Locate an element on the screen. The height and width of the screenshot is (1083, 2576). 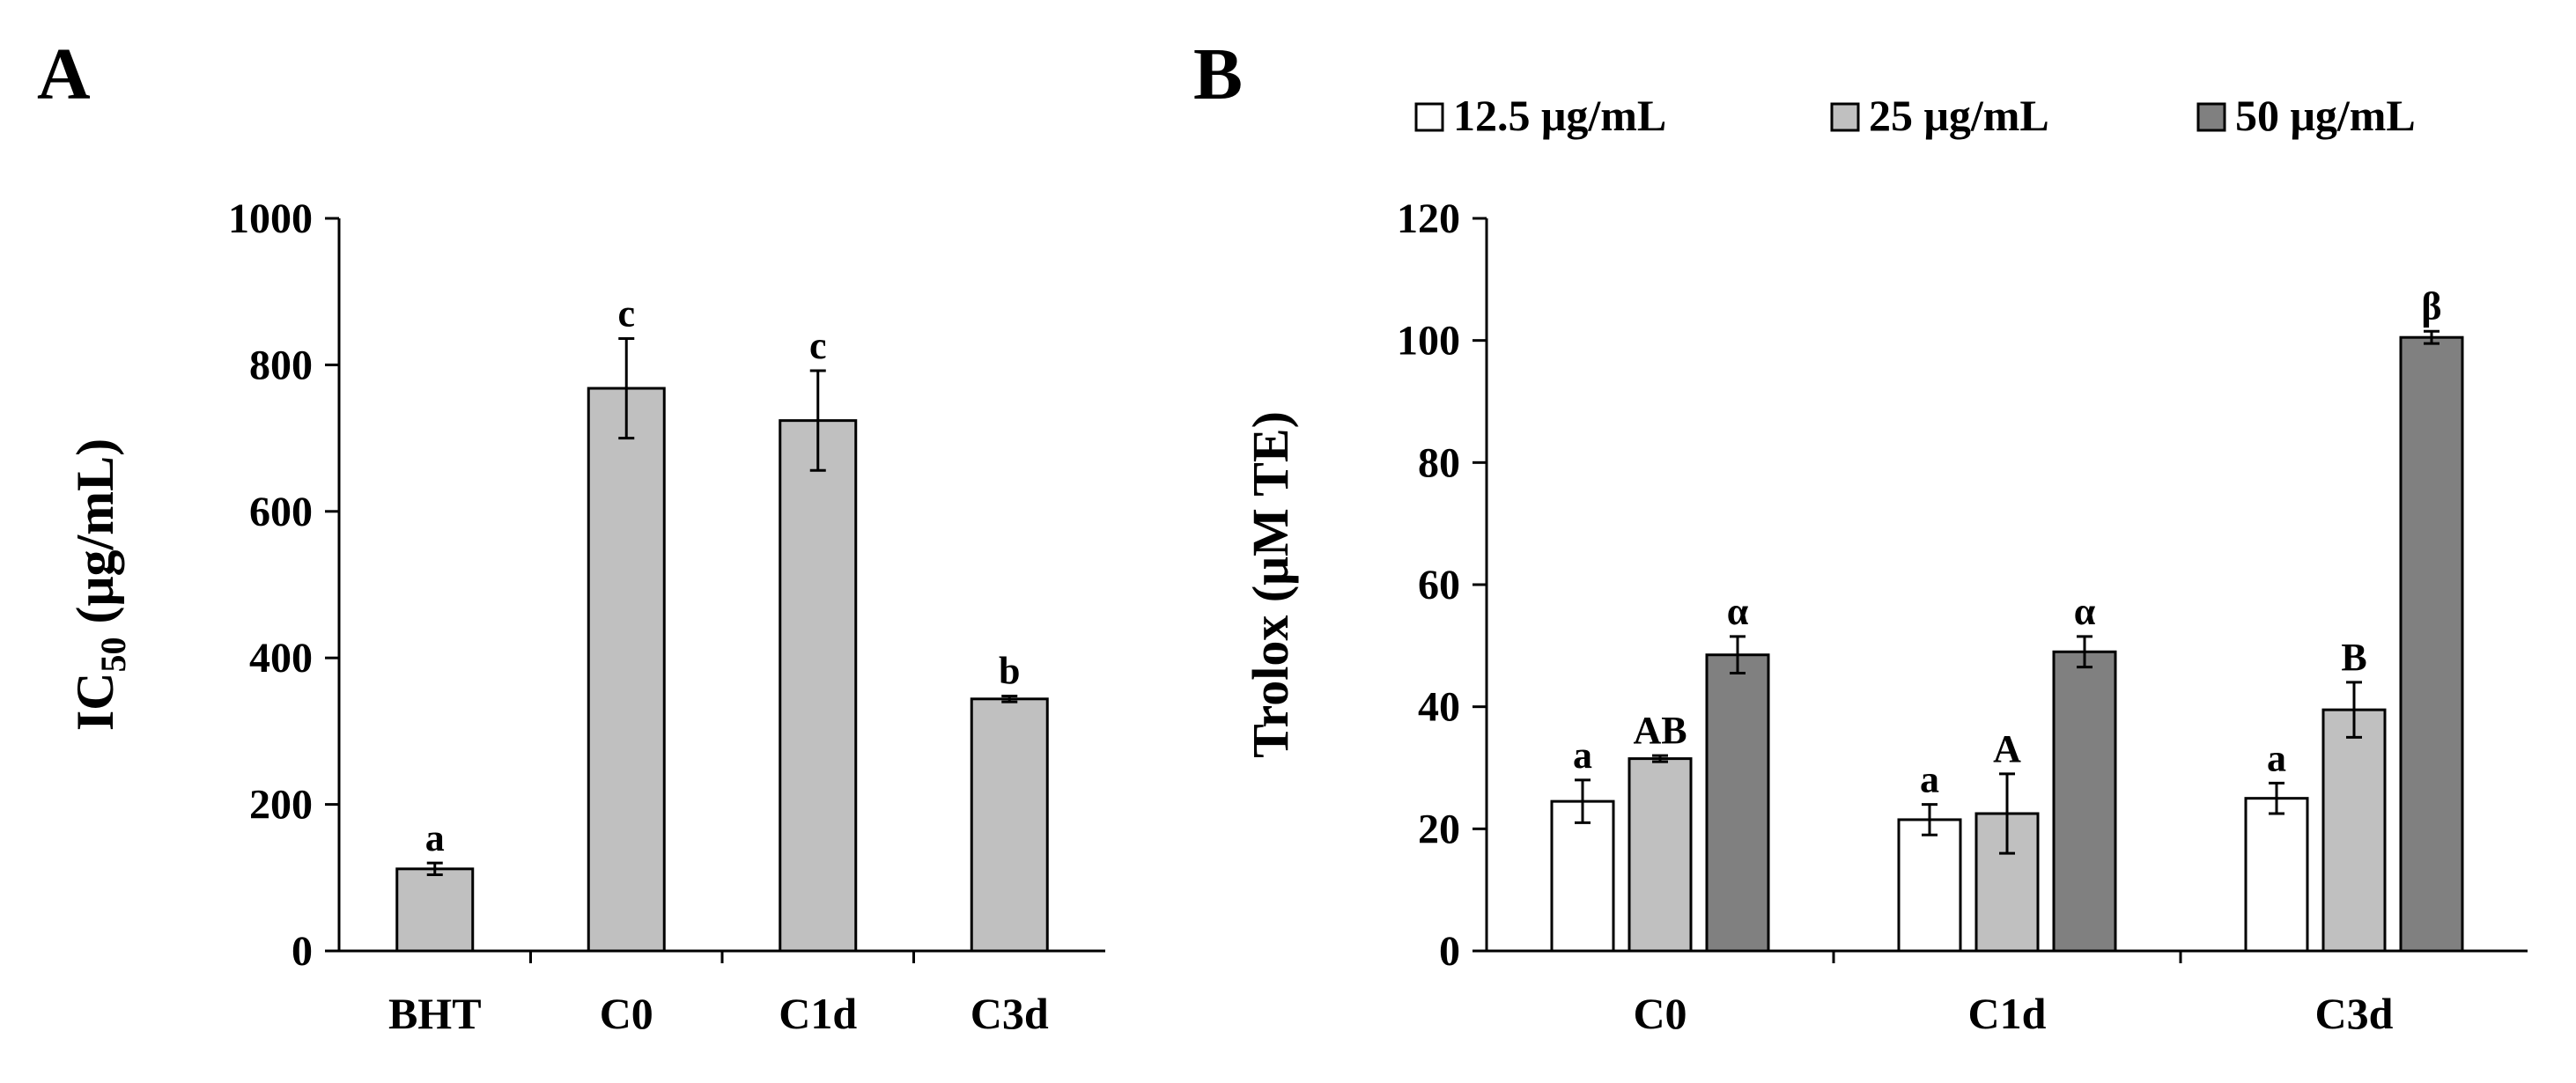
significance-letter-b-2-2: β is located at coordinates (2431, 306).